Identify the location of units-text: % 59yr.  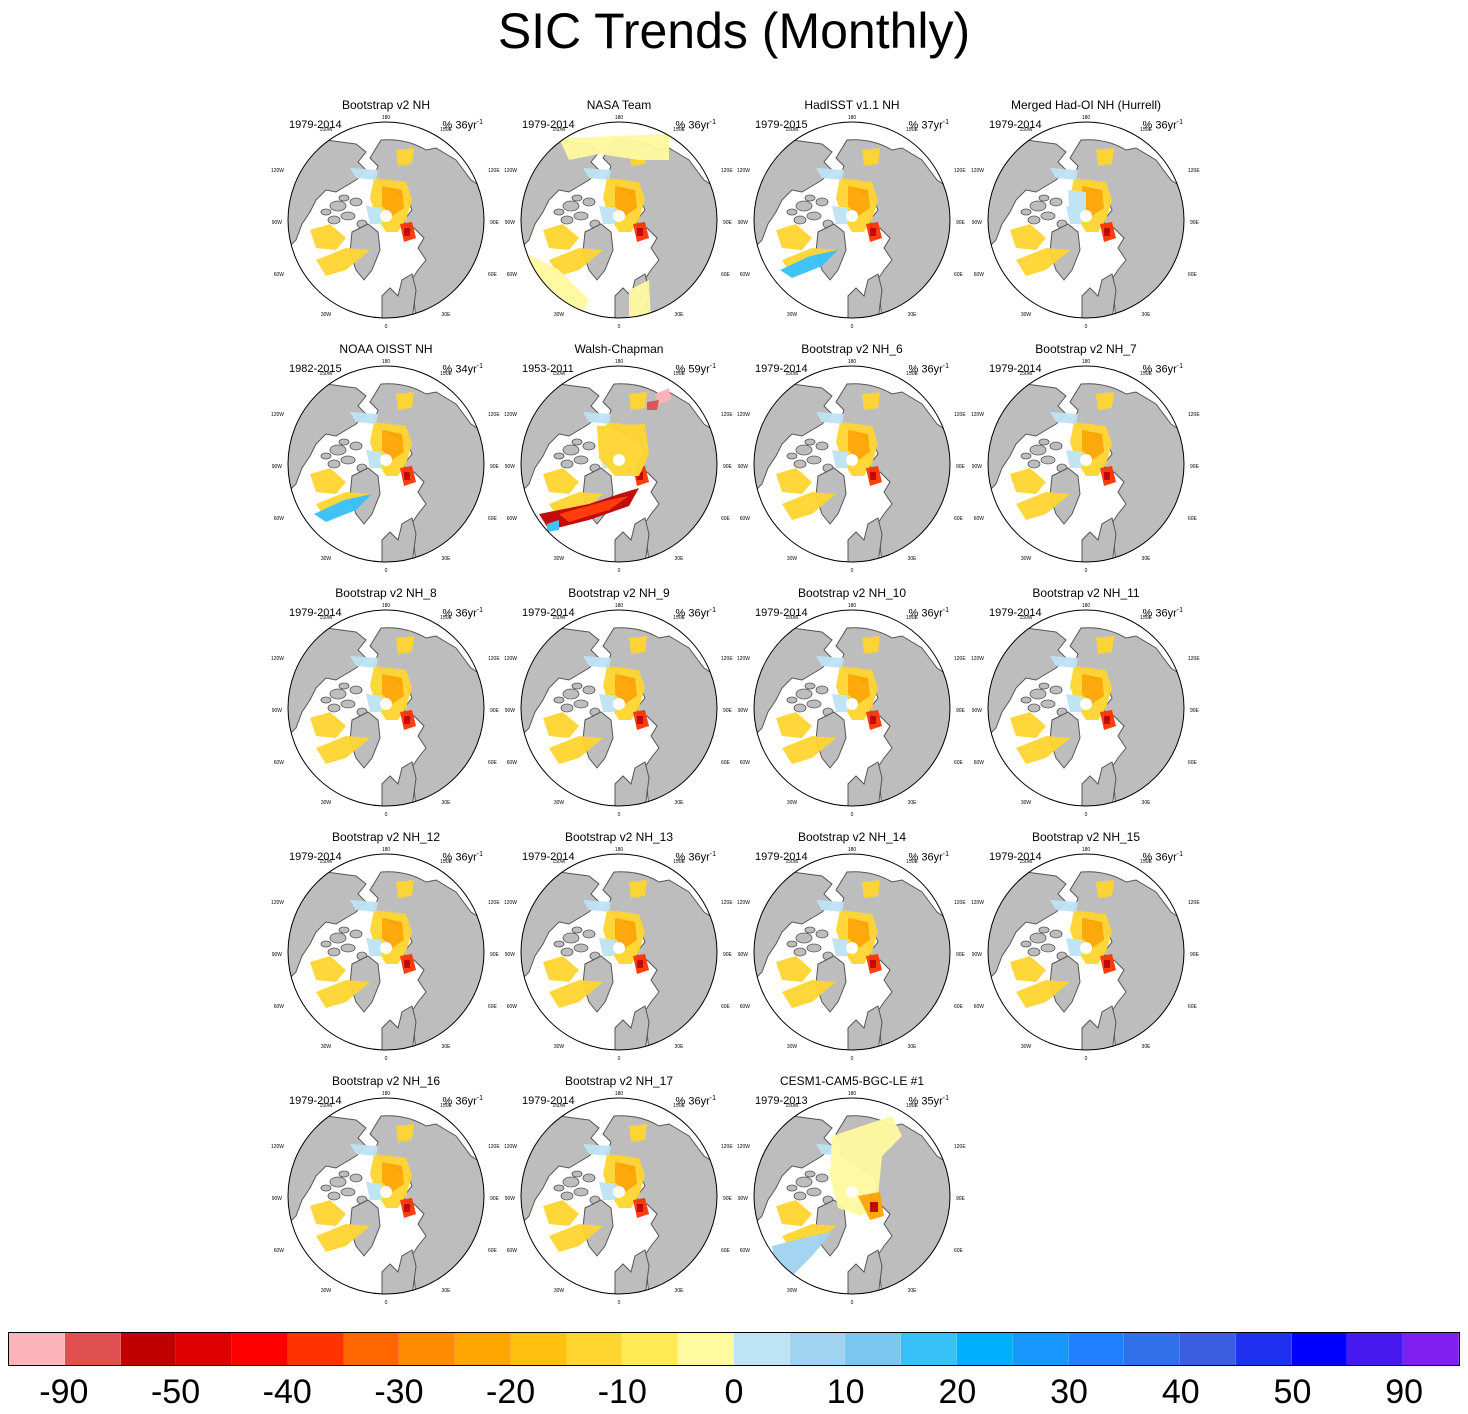
(692, 369).